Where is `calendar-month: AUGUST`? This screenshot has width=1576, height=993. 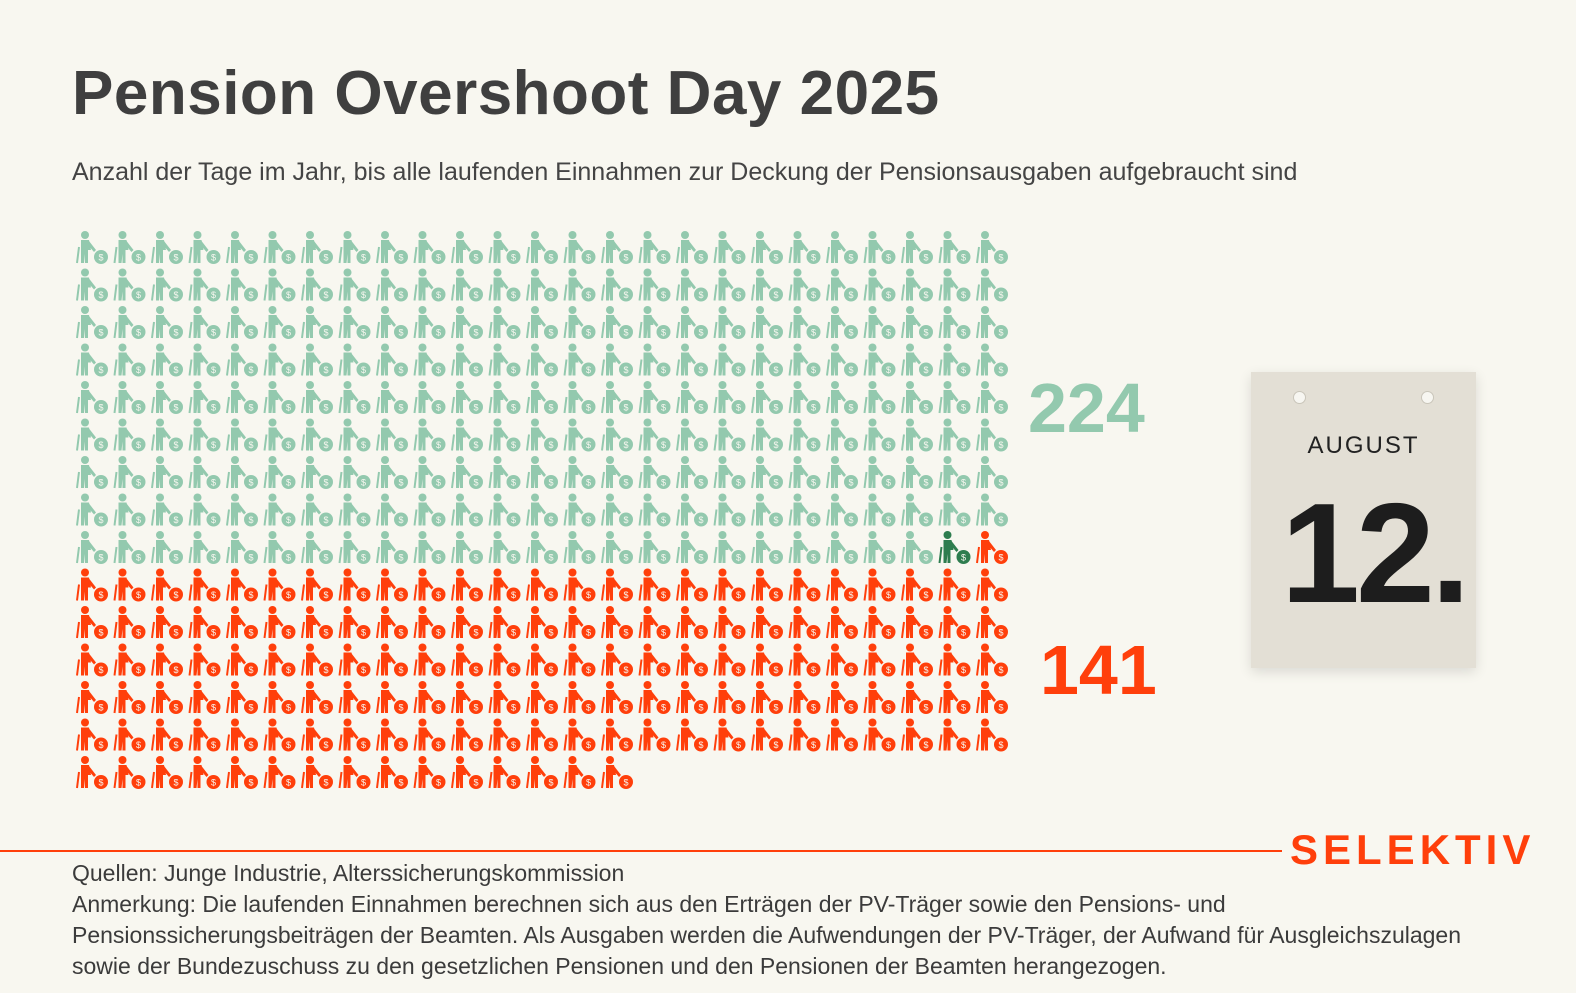 calendar-month: AUGUST is located at coordinates (1363, 445).